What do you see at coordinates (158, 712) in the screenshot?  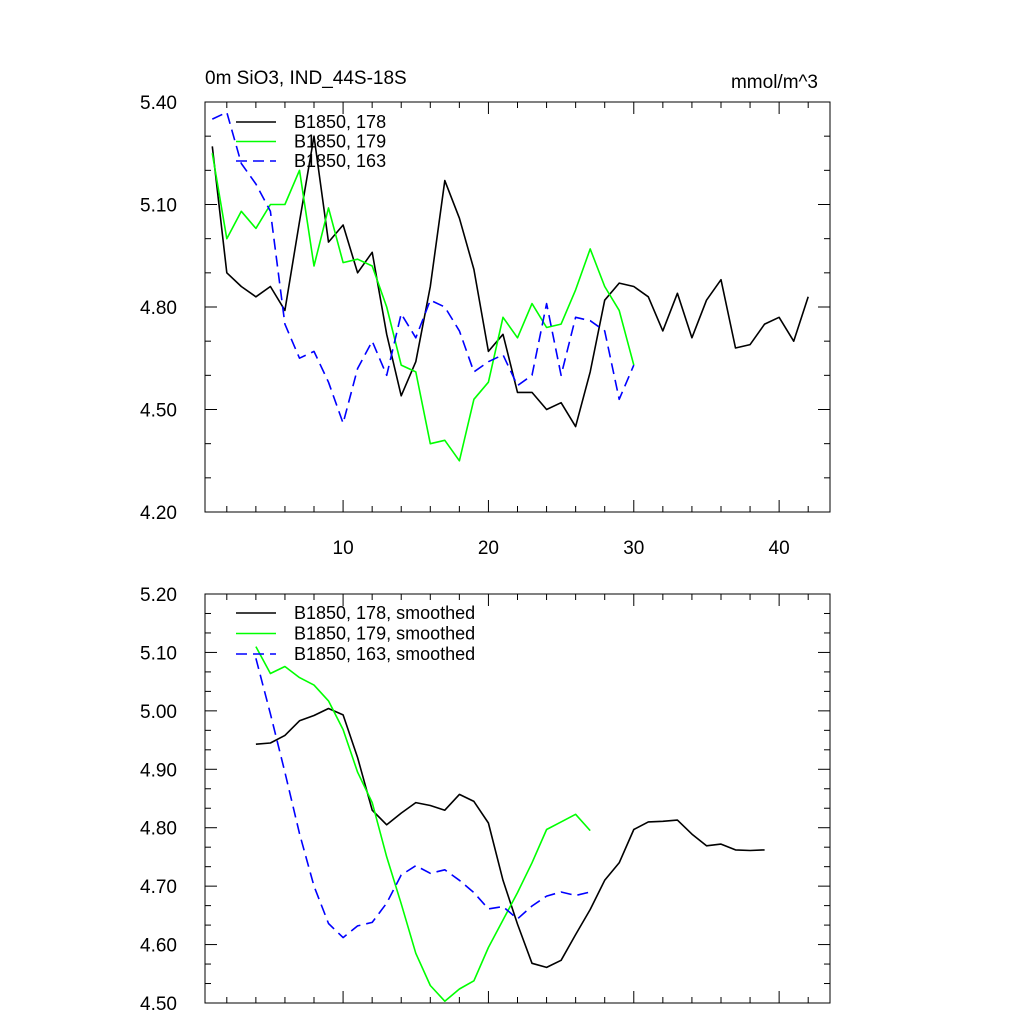 I see `y-tick-label: 5.00` at bounding box center [158, 712].